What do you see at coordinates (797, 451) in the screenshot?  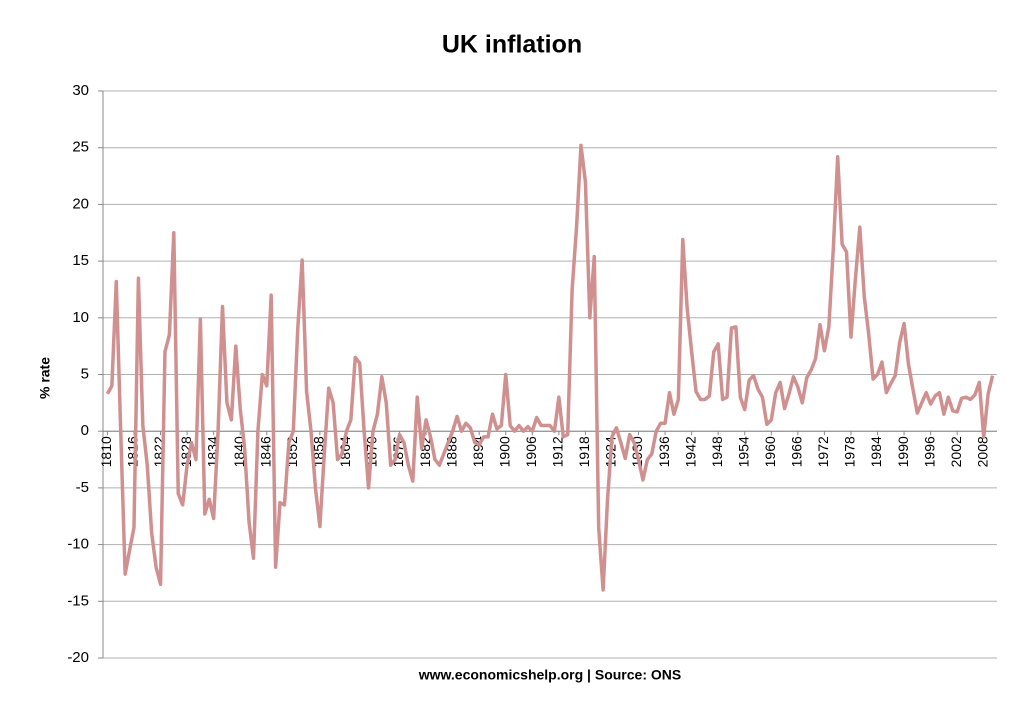 I see `x-tick-label: 1966` at bounding box center [797, 451].